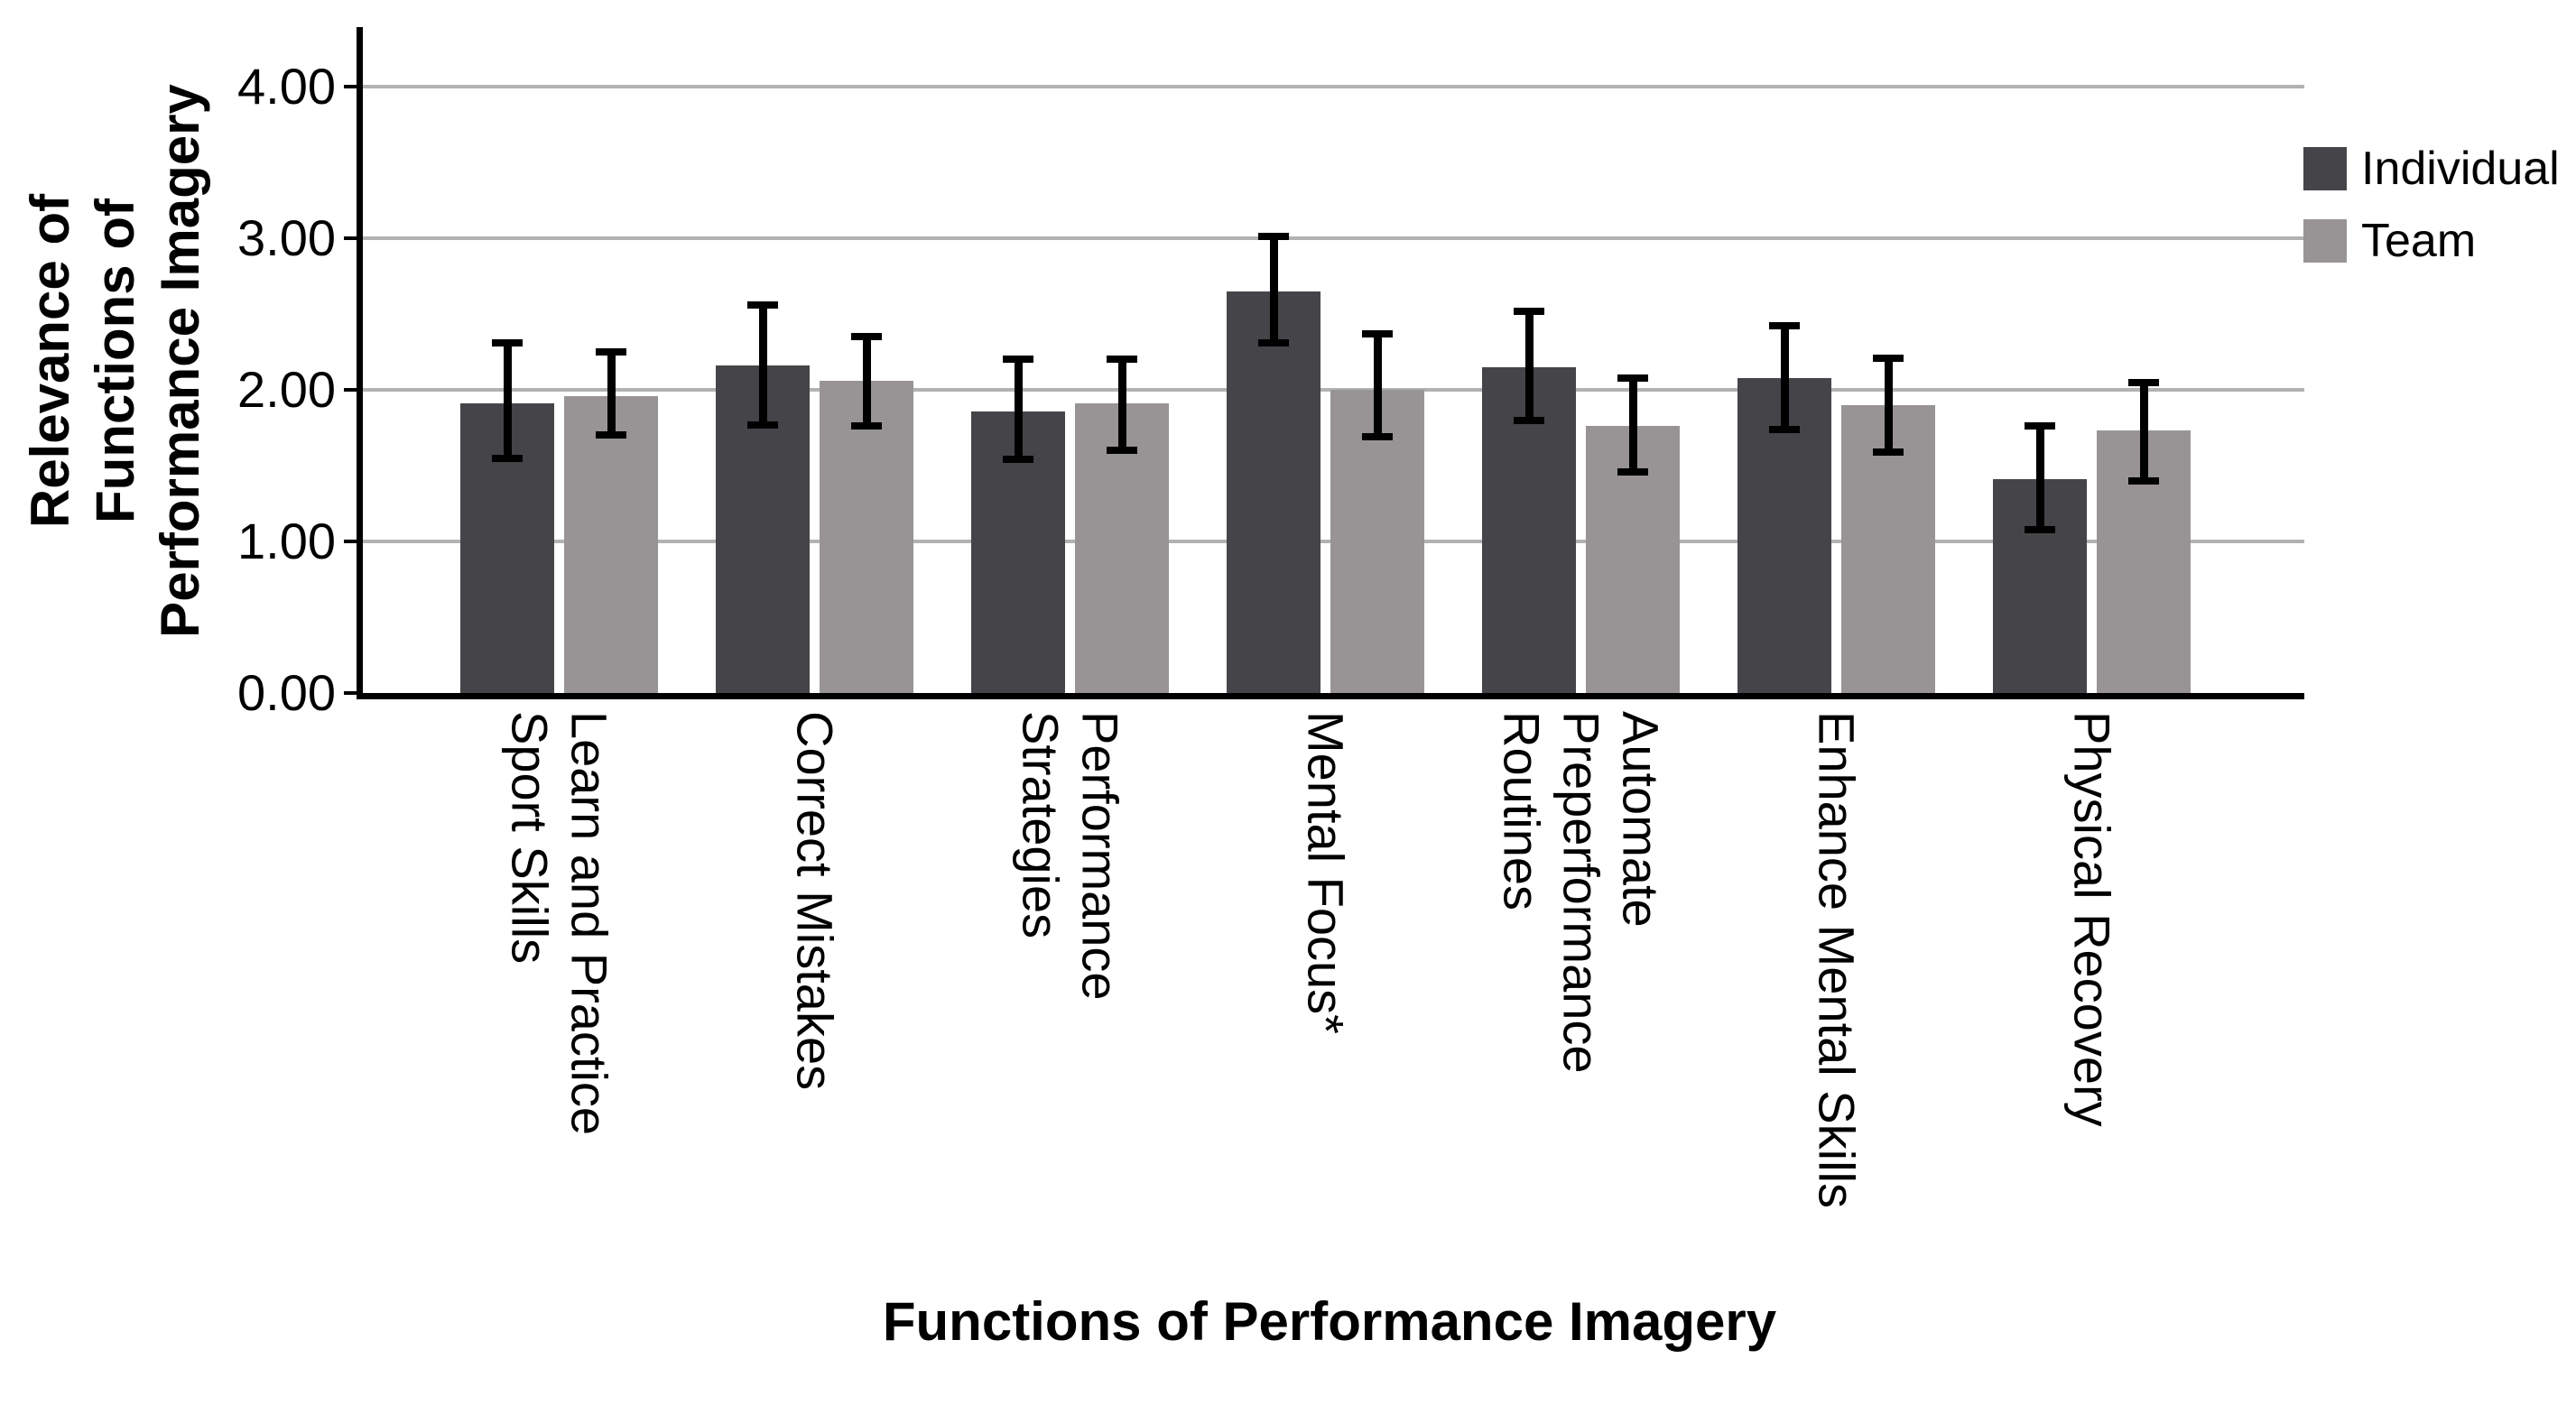 The image size is (2576, 1414). What do you see at coordinates (1326, 872) in the screenshot?
I see `x-category-label-text: Mental Focus*` at bounding box center [1326, 872].